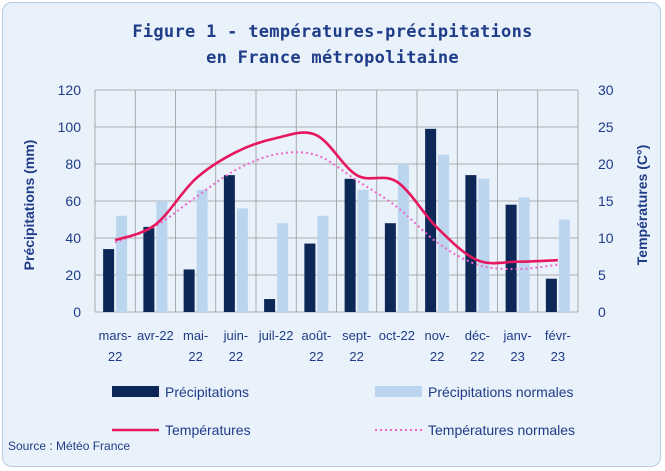 The height and width of the screenshot is (471, 665). I want to click on x-tick-label: déc-, so click(477, 335).